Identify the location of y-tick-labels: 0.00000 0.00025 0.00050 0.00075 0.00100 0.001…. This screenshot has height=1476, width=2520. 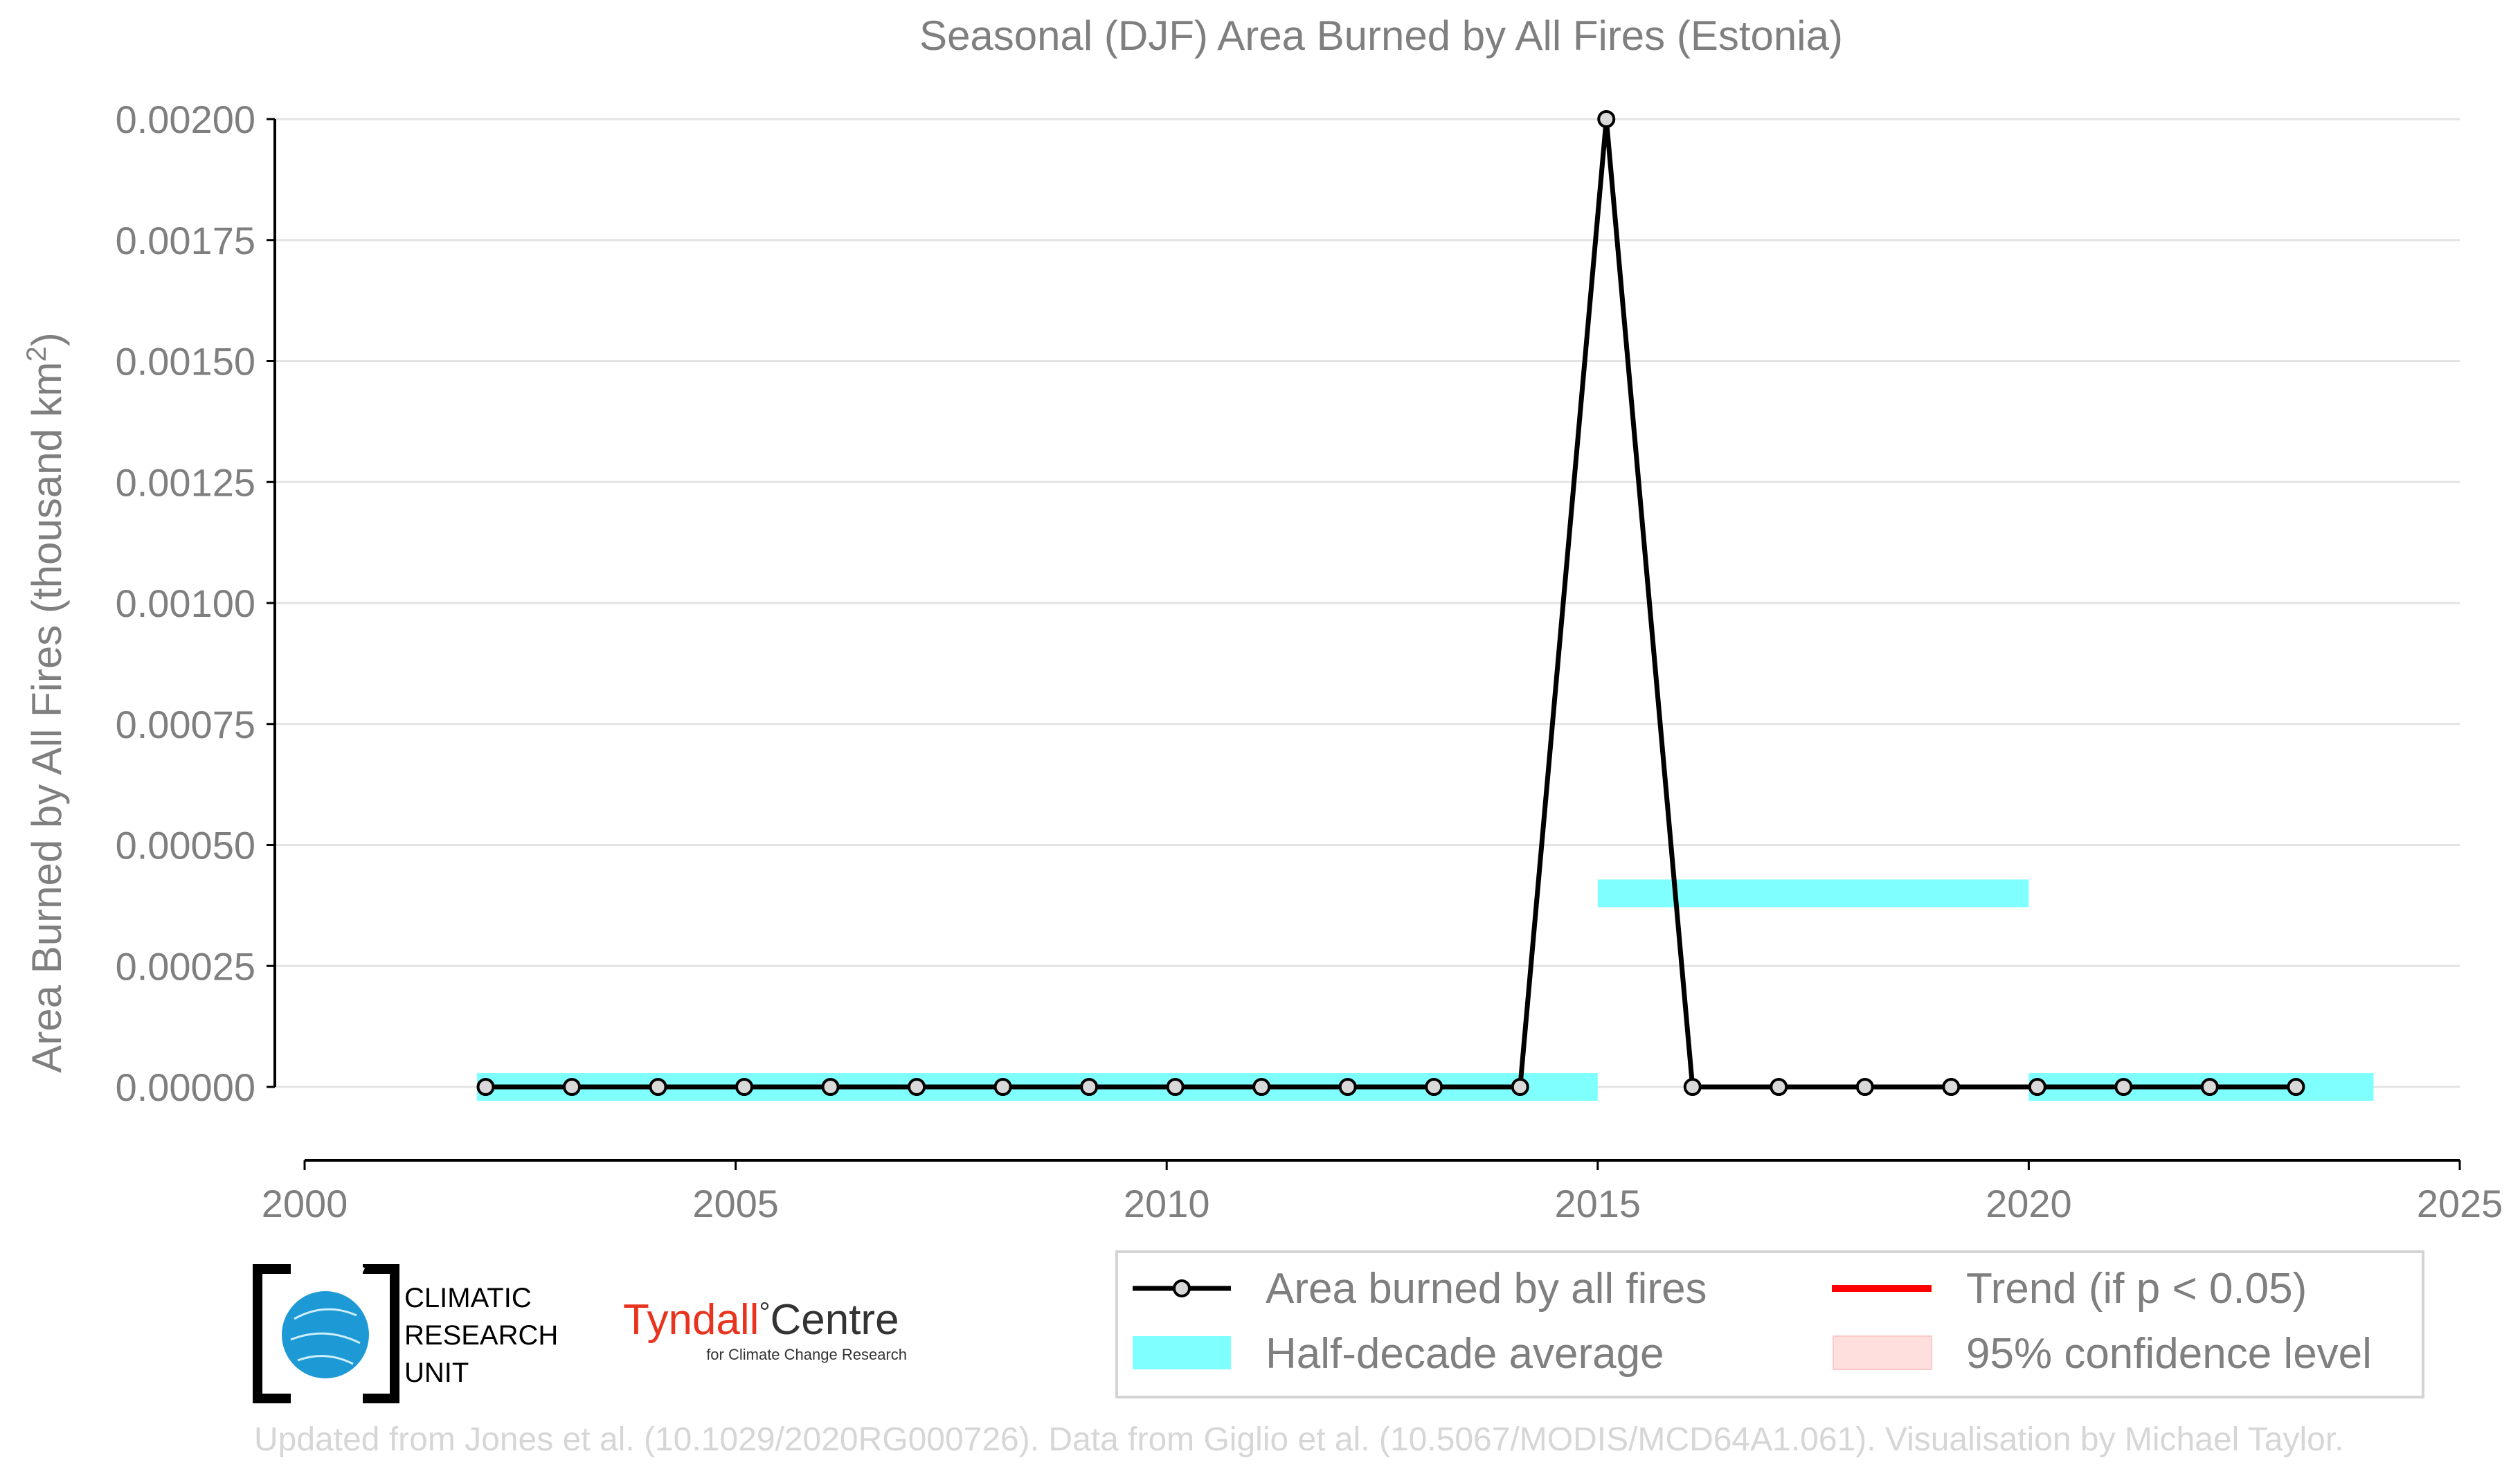
(185, 603).